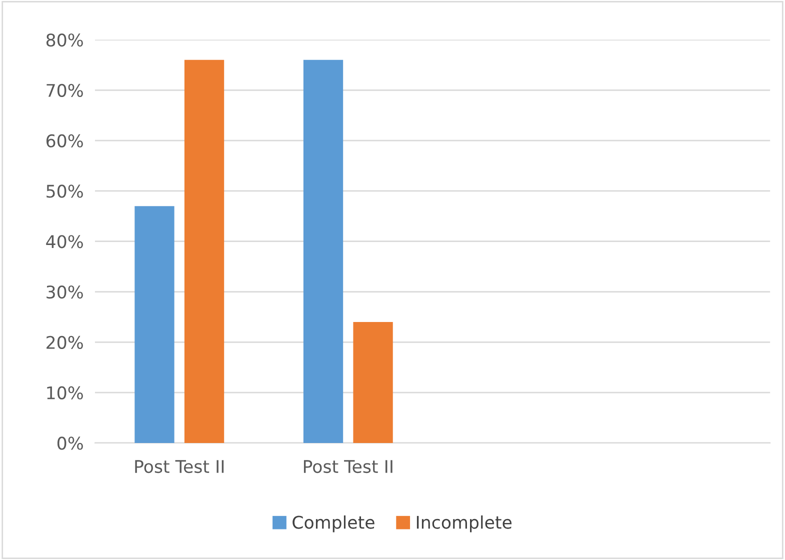 The width and height of the screenshot is (785, 560). What do you see at coordinates (64, 241) in the screenshot?
I see `y-tick-label: 40%` at bounding box center [64, 241].